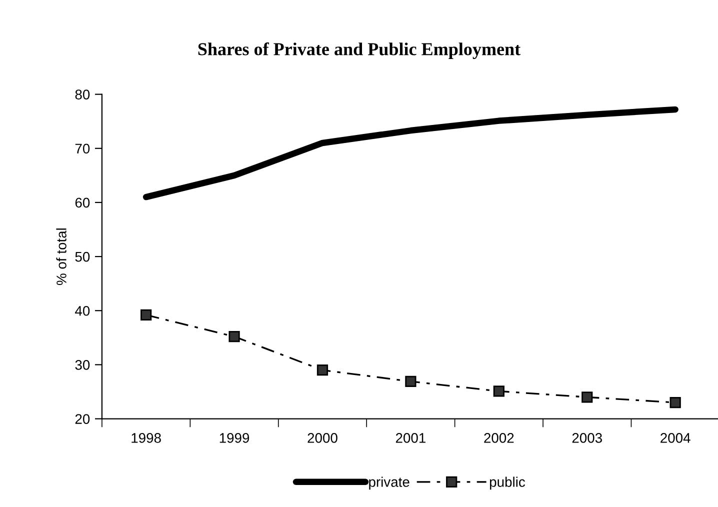 The width and height of the screenshot is (718, 507). Describe the element at coordinates (82, 149) in the screenshot. I see `y-tick-label: 70` at that location.